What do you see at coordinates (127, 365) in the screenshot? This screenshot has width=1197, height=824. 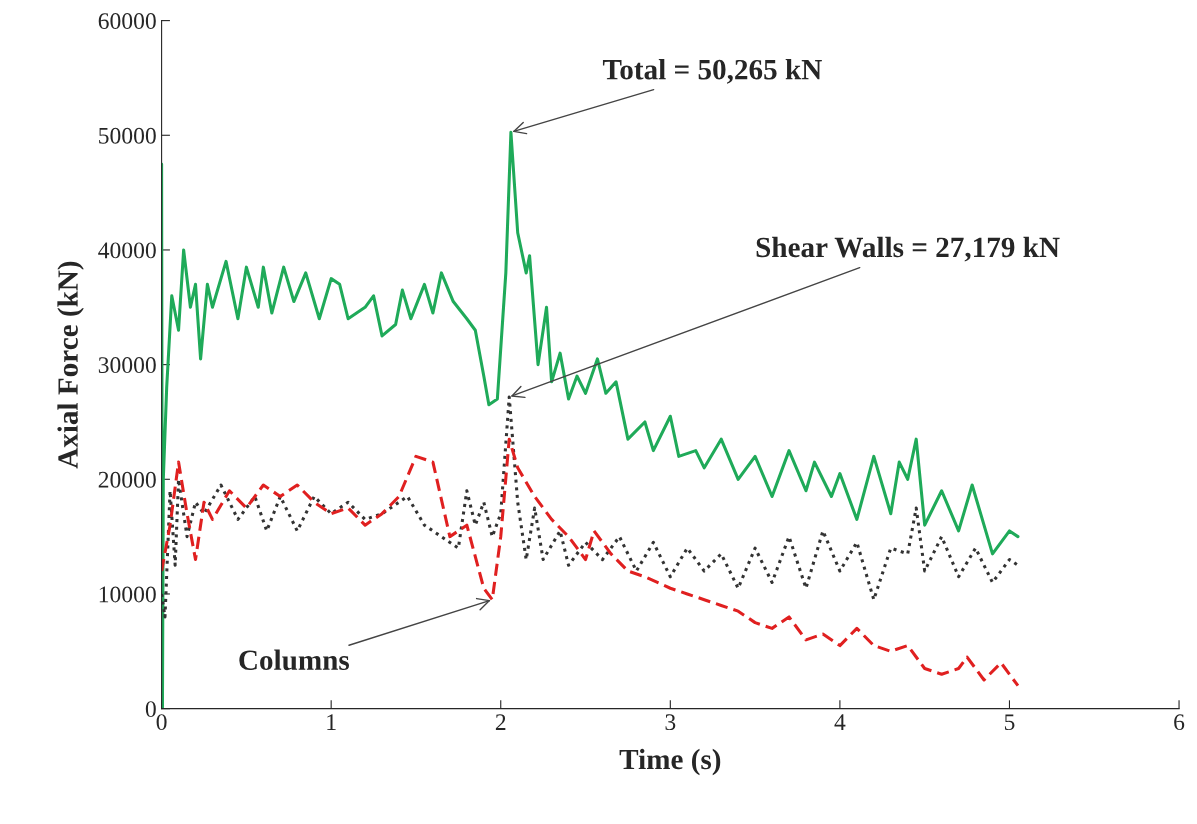 I see `y-tick-label: 30000` at bounding box center [127, 365].